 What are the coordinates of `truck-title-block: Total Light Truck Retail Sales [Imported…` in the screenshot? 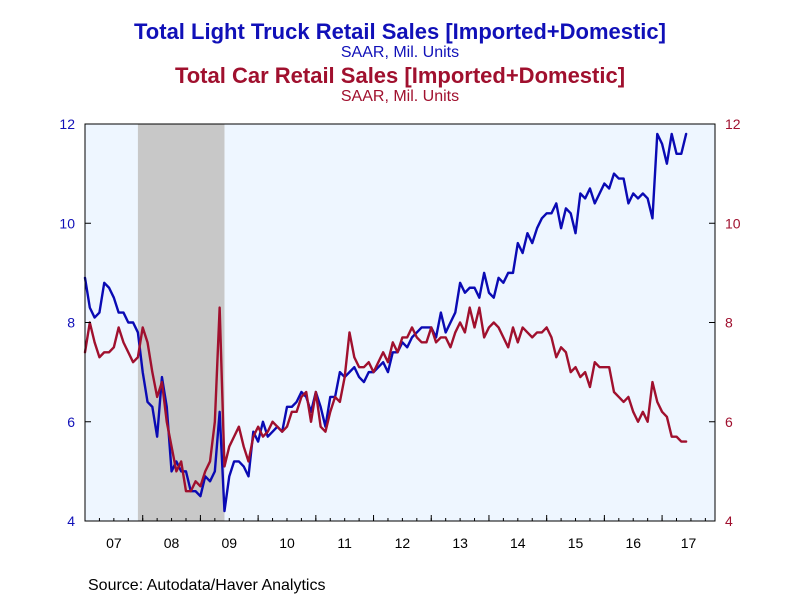 It's located at (400, 41).